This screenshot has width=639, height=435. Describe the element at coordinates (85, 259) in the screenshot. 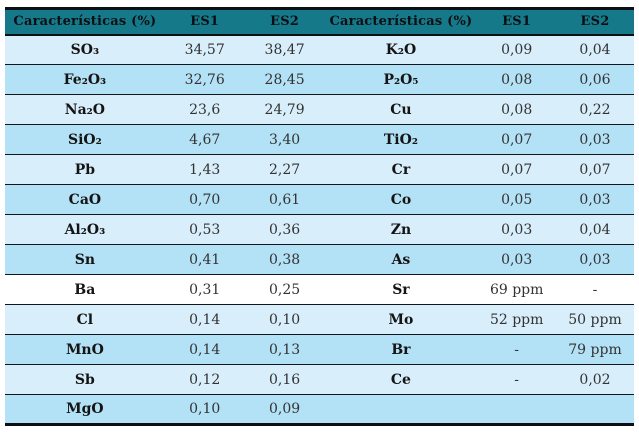

I see `cell-label: Sn` at that location.